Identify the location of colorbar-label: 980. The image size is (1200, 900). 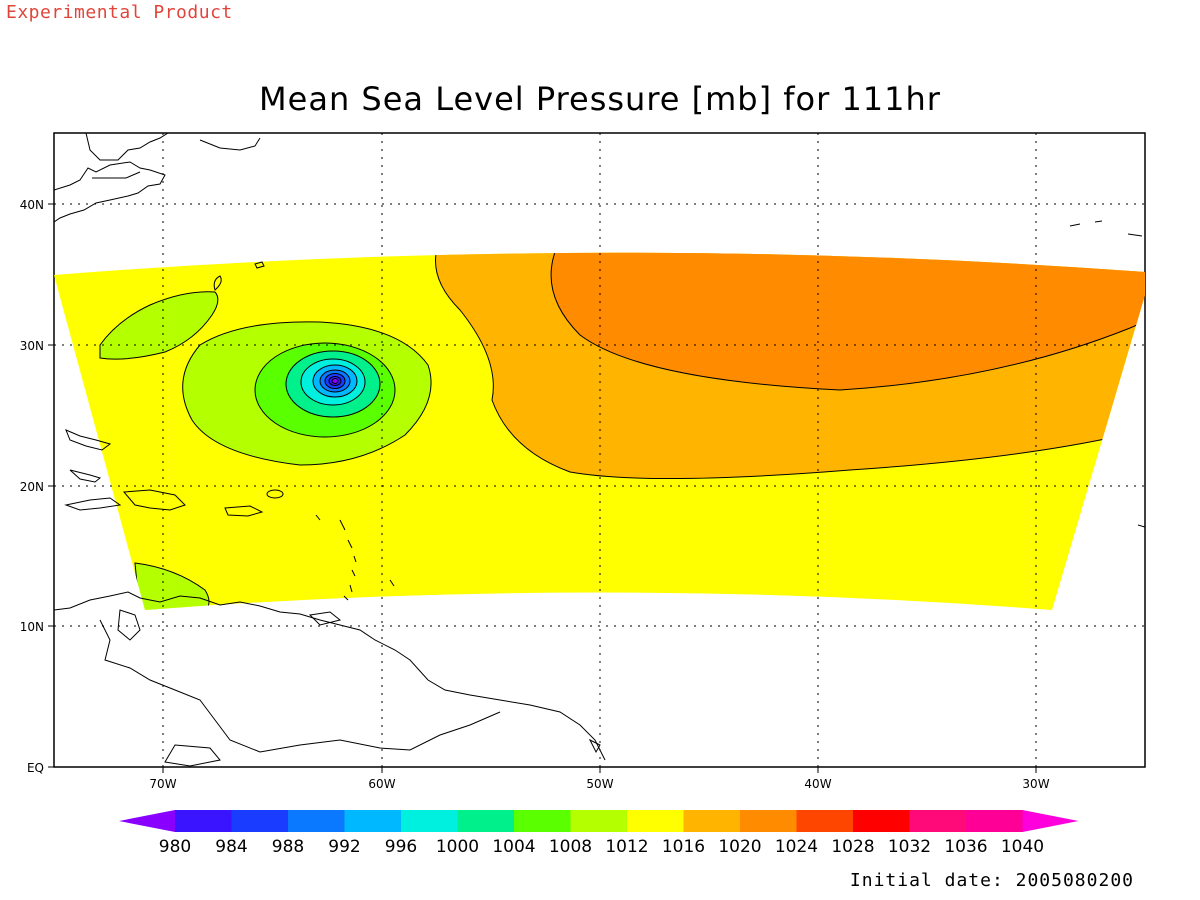
(175, 847).